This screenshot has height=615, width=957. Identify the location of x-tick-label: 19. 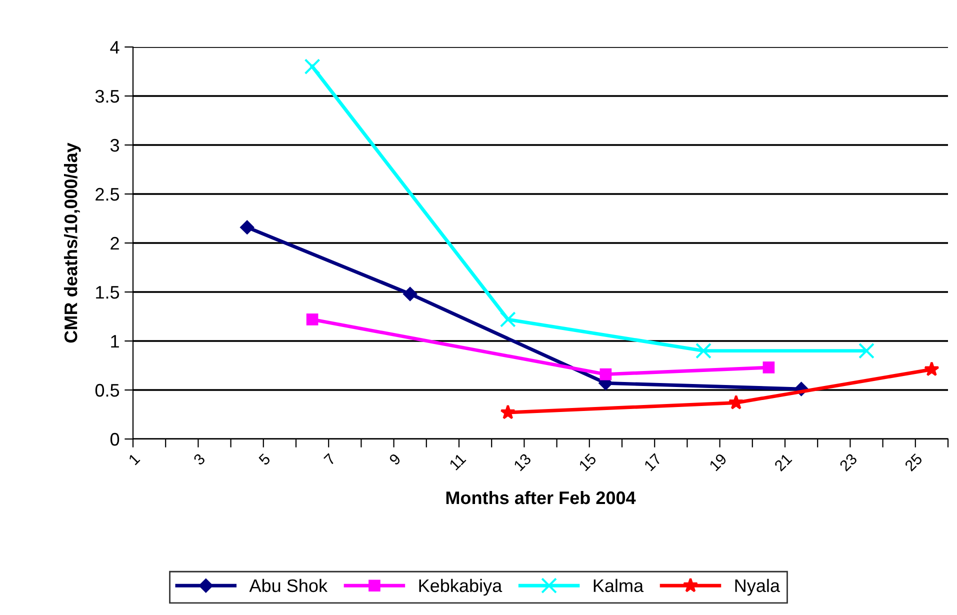
(718, 462).